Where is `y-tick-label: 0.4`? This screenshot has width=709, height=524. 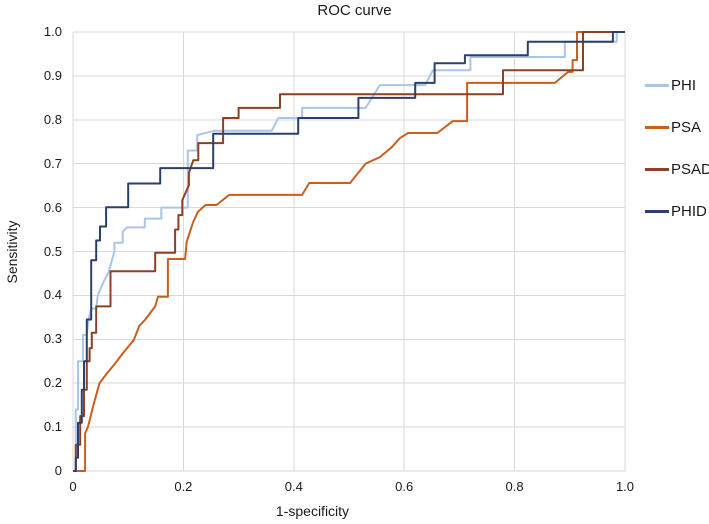 y-tick-label: 0.4 is located at coordinates (52, 295).